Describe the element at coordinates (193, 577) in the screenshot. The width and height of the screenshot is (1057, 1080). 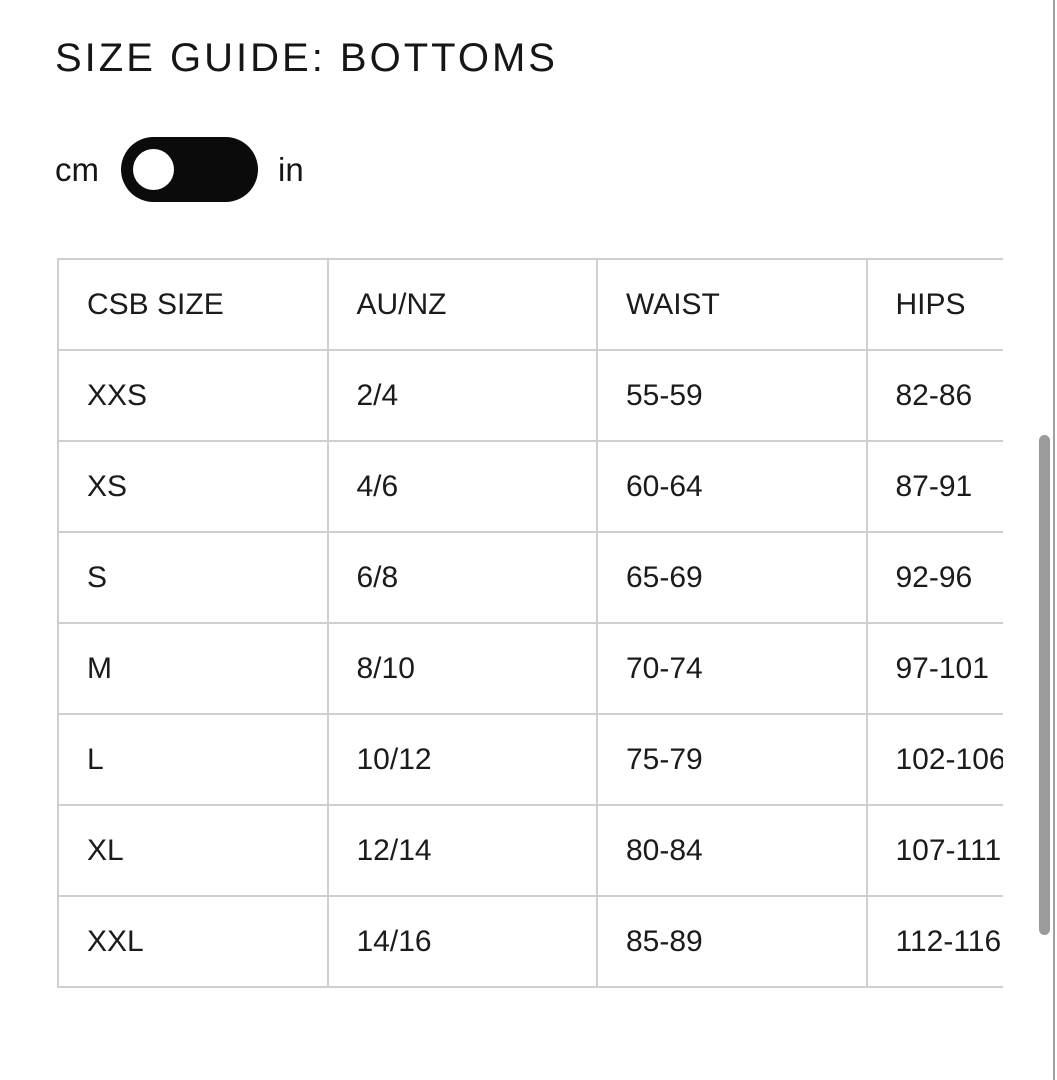
I see `table-cell: S` at that location.